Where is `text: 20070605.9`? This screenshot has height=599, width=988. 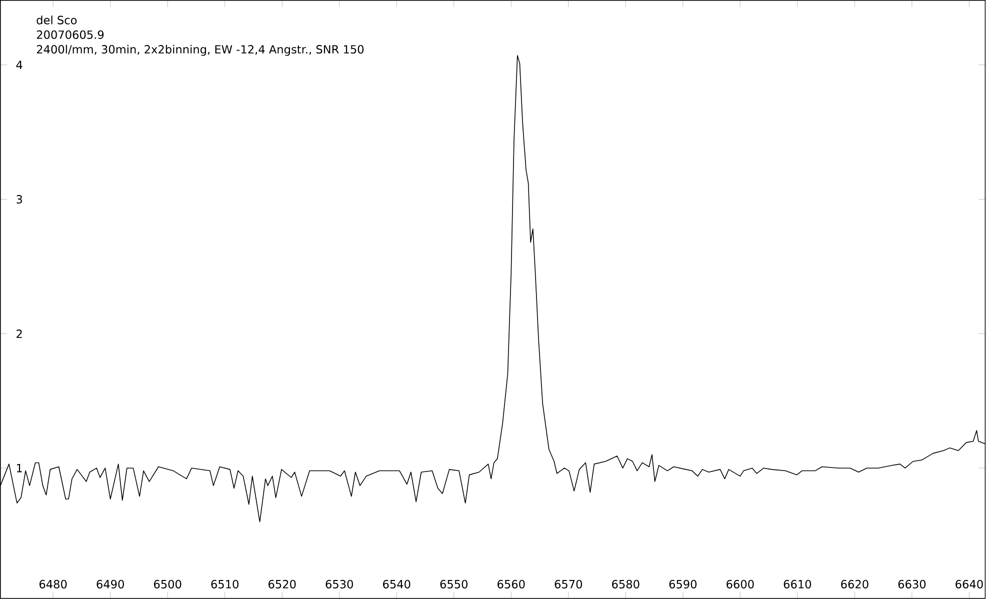
text: 20070605.9 is located at coordinates (70, 35).